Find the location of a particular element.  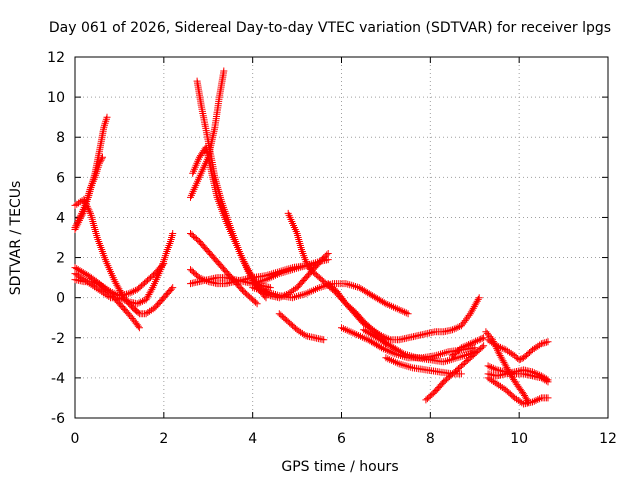

series-arc6 is located at coordinates (119, 280).